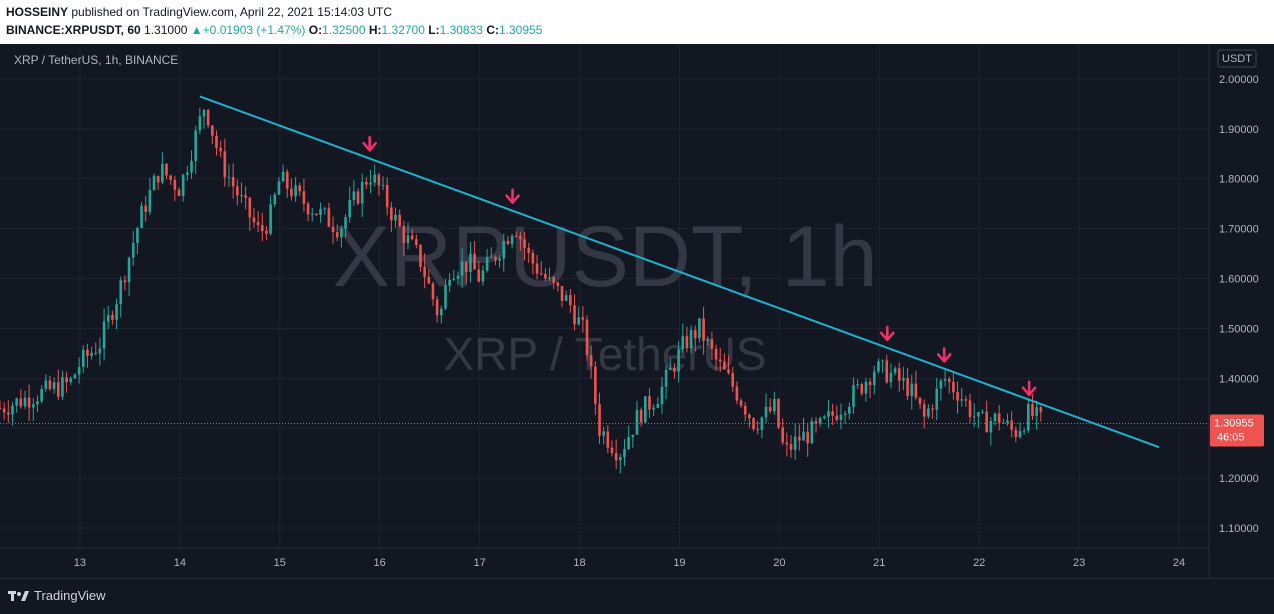  Describe the element at coordinates (70, 595) in the screenshot. I see `tradingview-brand: TradingView` at that location.